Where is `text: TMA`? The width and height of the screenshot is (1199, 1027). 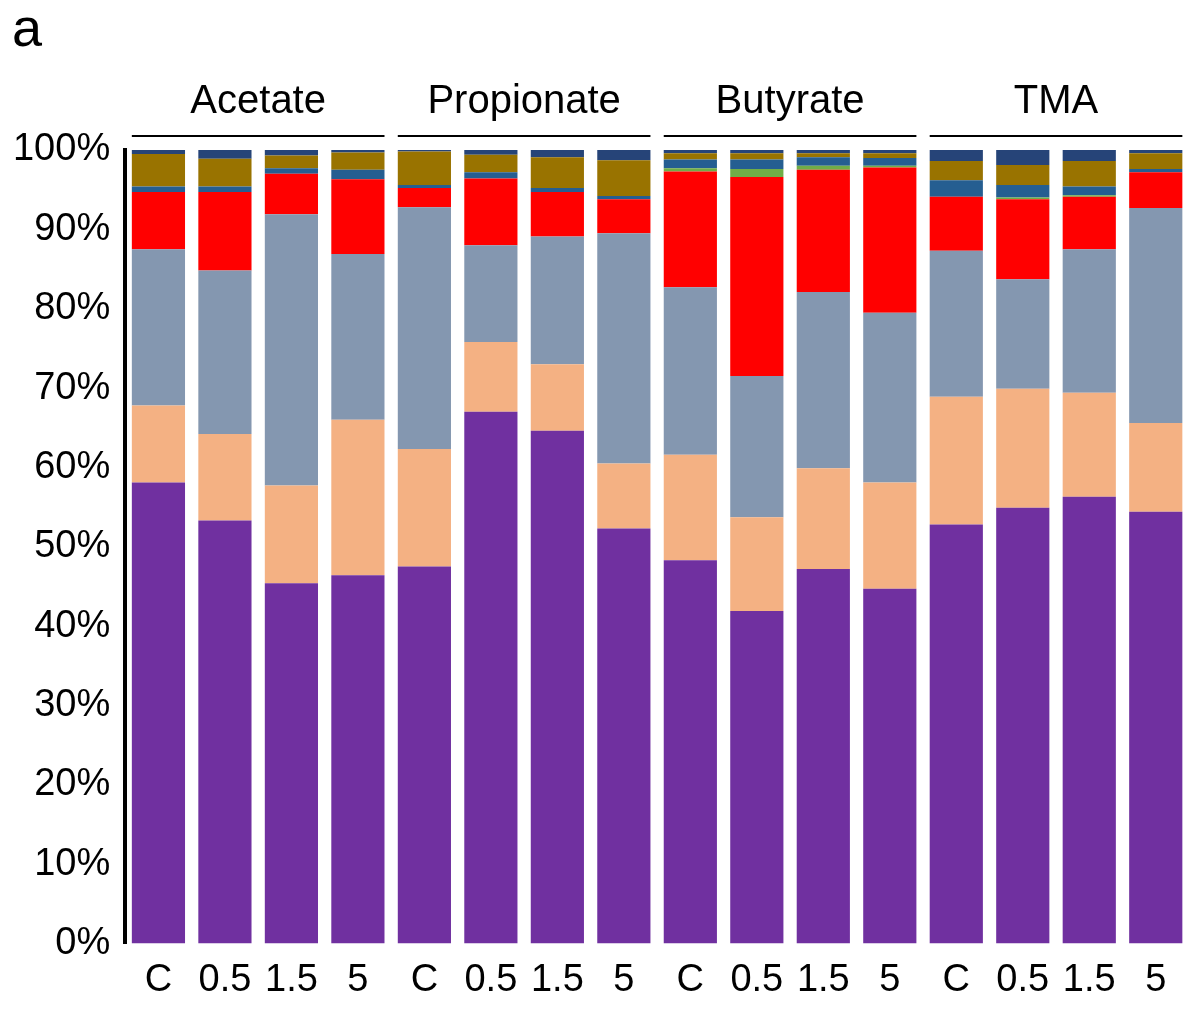 text: TMA is located at coordinates (1056, 99).